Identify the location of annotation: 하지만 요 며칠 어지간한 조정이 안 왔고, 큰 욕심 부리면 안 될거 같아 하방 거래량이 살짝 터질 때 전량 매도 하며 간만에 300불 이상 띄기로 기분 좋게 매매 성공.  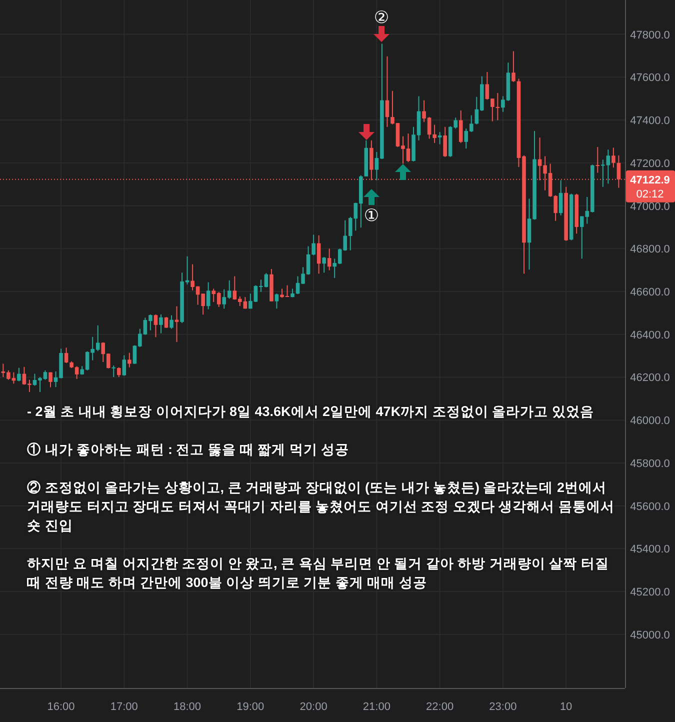
(318, 573).